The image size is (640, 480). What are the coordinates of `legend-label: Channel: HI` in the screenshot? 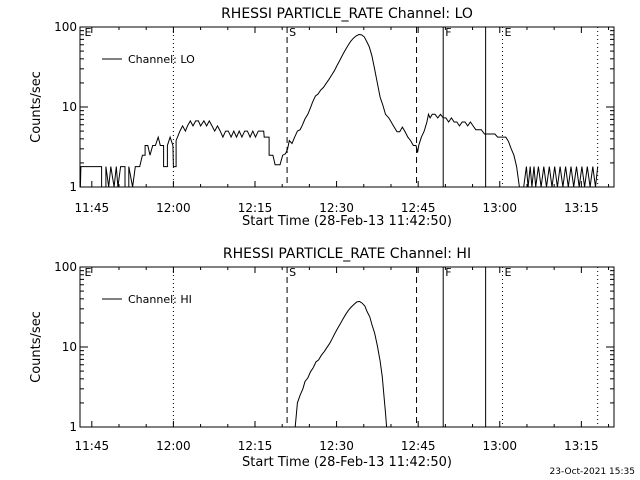 It's located at (160, 299).